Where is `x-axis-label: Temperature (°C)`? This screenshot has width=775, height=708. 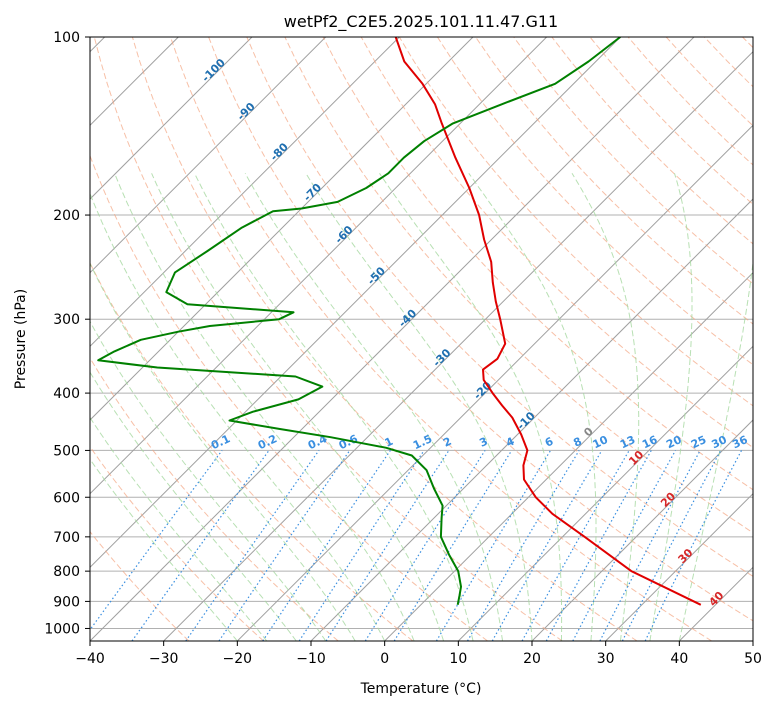 x-axis-label: Temperature (°C) is located at coordinates (421, 689).